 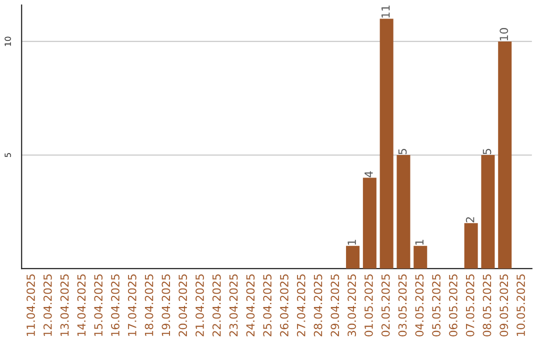 What do you see at coordinates (386, 12) in the screenshot?
I see `data-label: 11` at bounding box center [386, 12].